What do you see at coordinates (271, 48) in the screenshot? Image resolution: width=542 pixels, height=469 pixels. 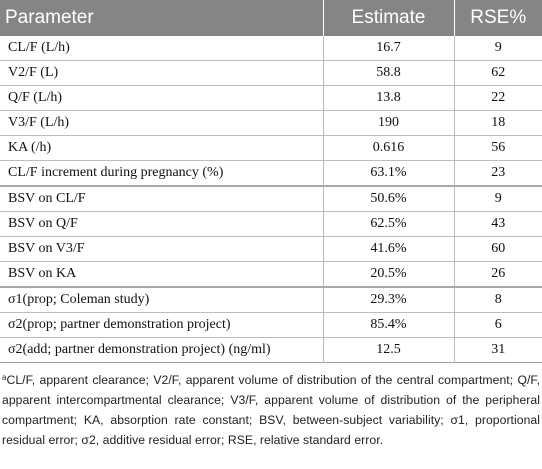 I see `table-row: CL/F (L/h) 16.7 9` at bounding box center [271, 48].